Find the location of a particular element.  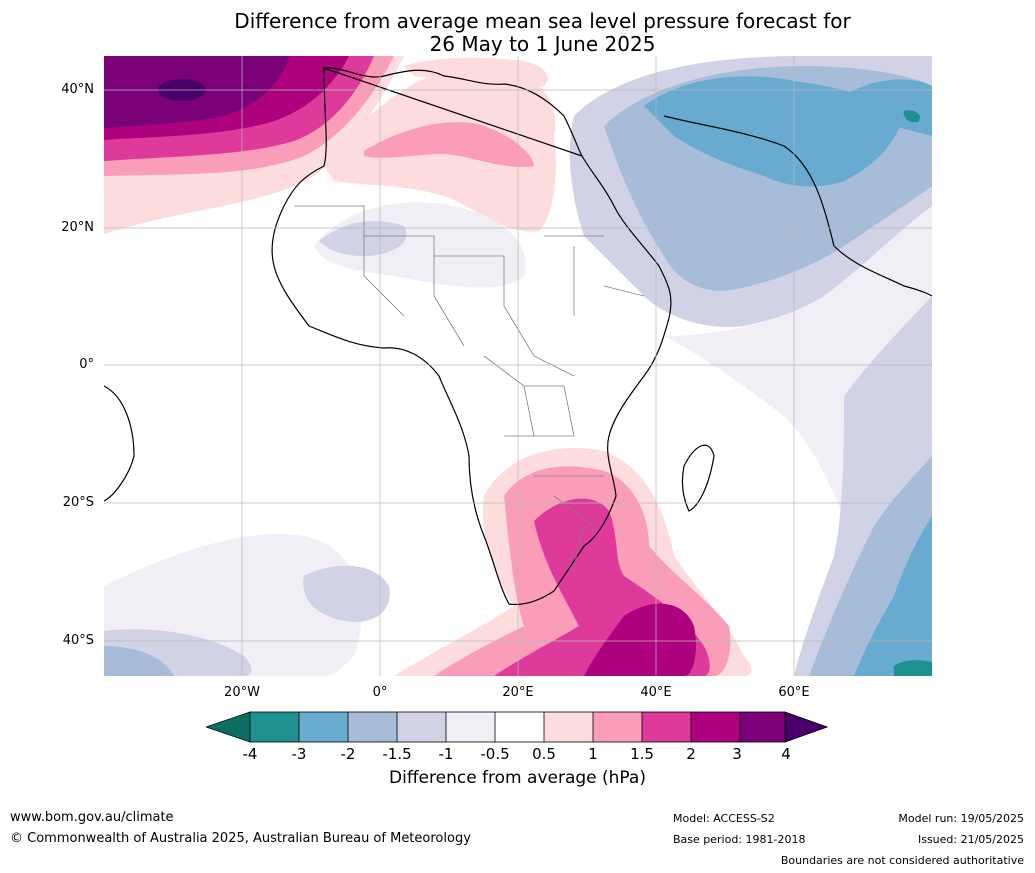

colorbar-title: Difference from average (hPa) is located at coordinates (517, 778).